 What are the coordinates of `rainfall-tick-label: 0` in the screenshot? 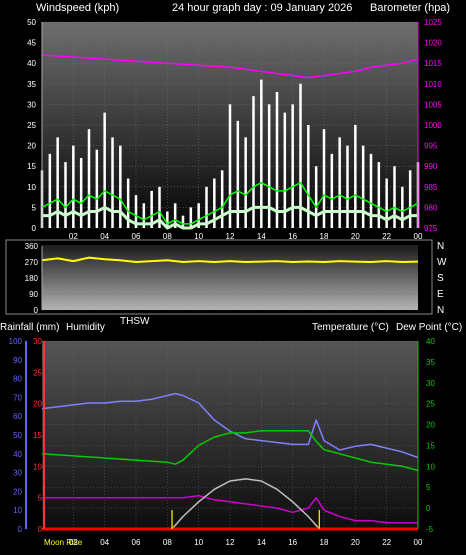 It's located at (40, 529).